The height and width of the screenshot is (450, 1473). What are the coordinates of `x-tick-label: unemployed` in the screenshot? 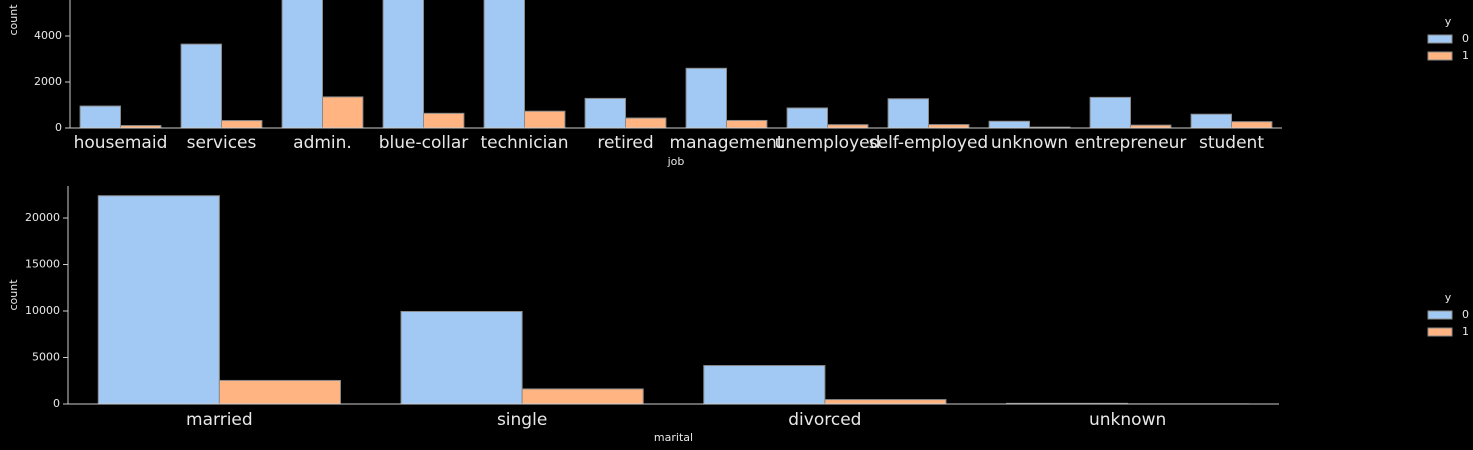 It's located at (828, 143).